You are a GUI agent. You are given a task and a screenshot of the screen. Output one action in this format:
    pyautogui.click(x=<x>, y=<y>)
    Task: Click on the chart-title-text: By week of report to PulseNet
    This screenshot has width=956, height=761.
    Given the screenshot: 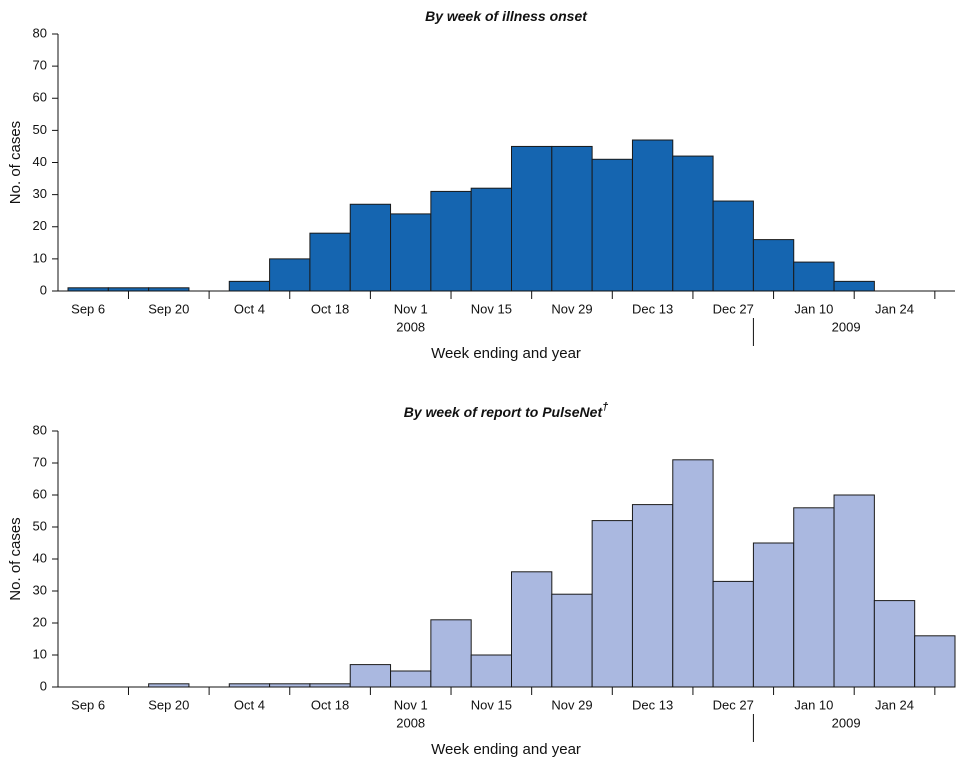 What is the action you would take?
    pyautogui.click(x=504, y=412)
    